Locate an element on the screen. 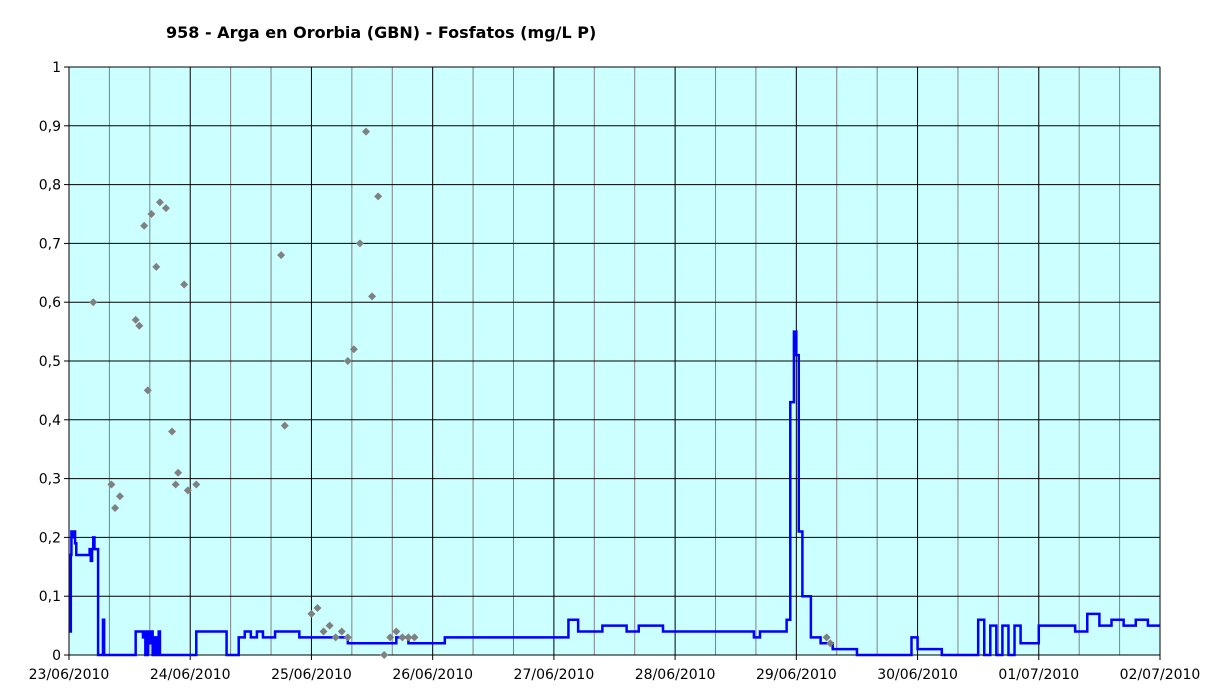 Image resolution: width=1213 pixels, height=691 pixels. x-tick-label: 30/06/2010 is located at coordinates (917, 675).